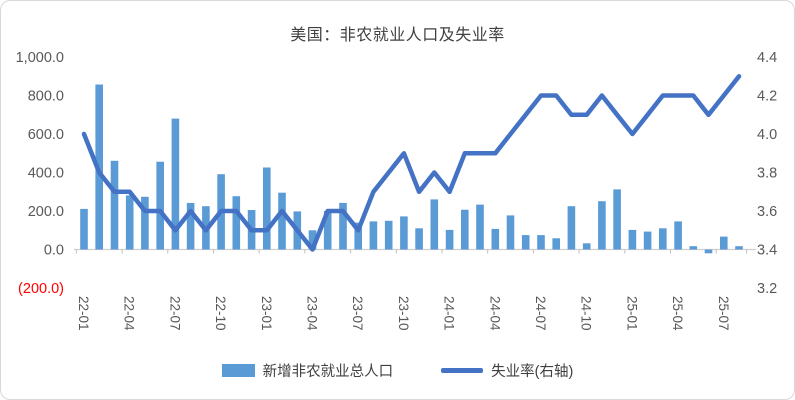  Describe the element at coordinates (41, 289) in the screenshot. I see `left-axis-tick-label: (200.0)` at that location.